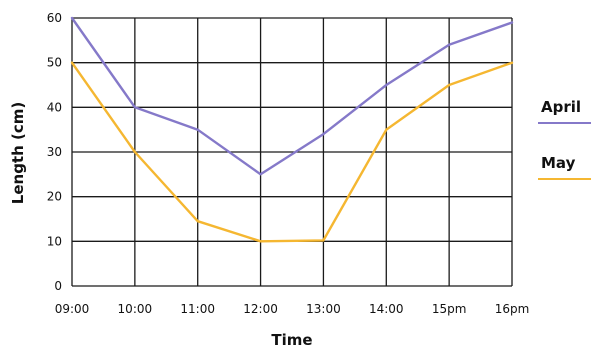 The image size is (591, 350). Describe the element at coordinates (512, 309) in the screenshot. I see `x-tick-label: 16pm` at that location.